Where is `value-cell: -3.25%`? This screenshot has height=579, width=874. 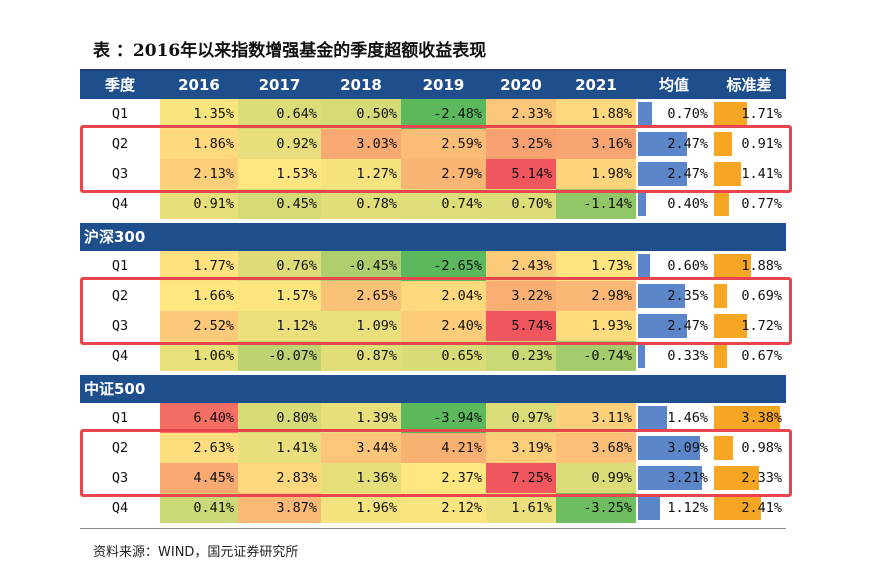 value-cell: -3.25% is located at coordinates (596, 508).